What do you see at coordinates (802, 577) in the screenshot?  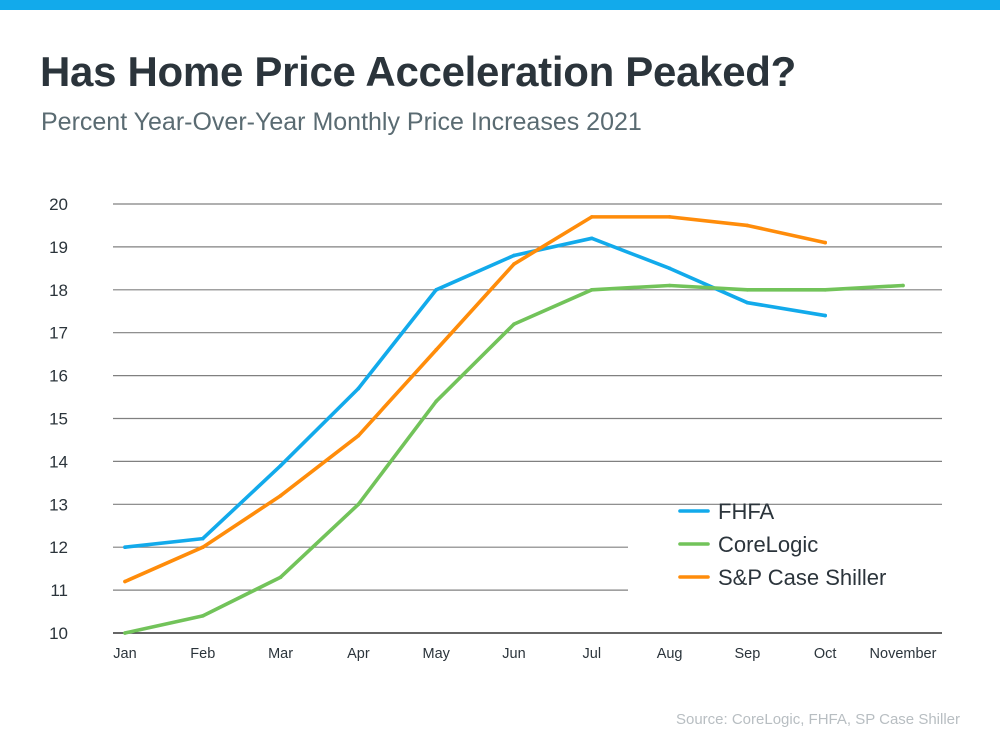 I see `legend-label: S&P Case Shiller` at bounding box center [802, 577].